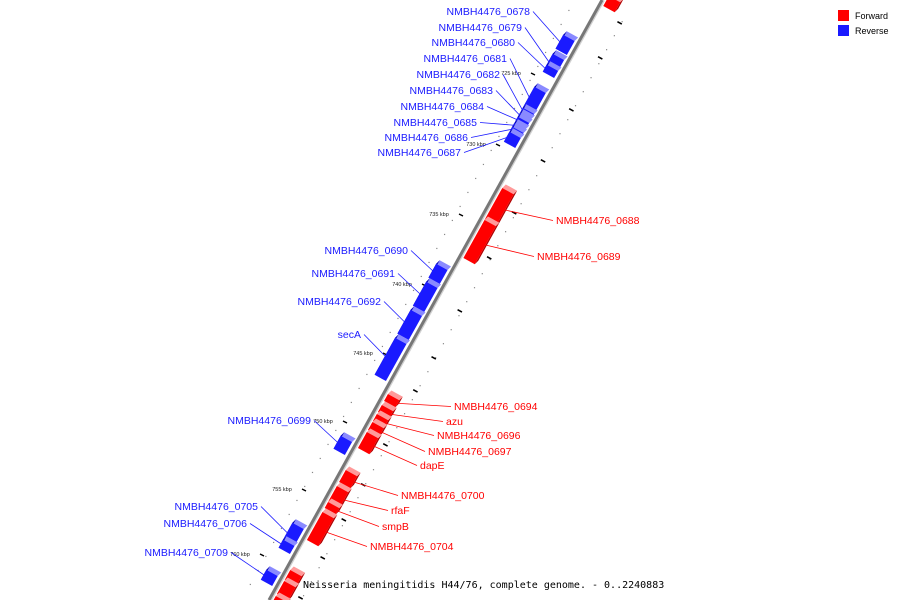 Image resolution: width=900 pixels, height=600 pixels. What do you see at coordinates (400, 511) in the screenshot?
I see `gene-label: rfaF` at bounding box center [400, 511].